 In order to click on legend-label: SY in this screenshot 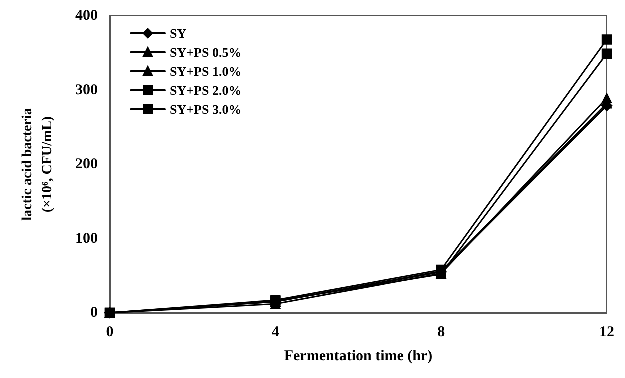, I will do `click(179, 33)`.